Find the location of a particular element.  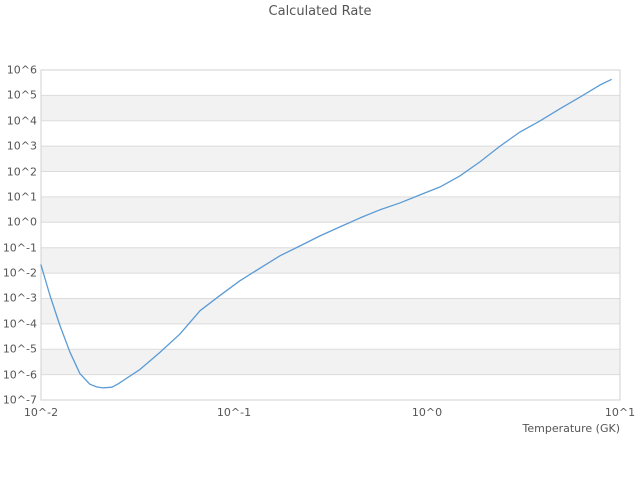

y-tick-label: 10^5 is located at coordinates (21, 95).